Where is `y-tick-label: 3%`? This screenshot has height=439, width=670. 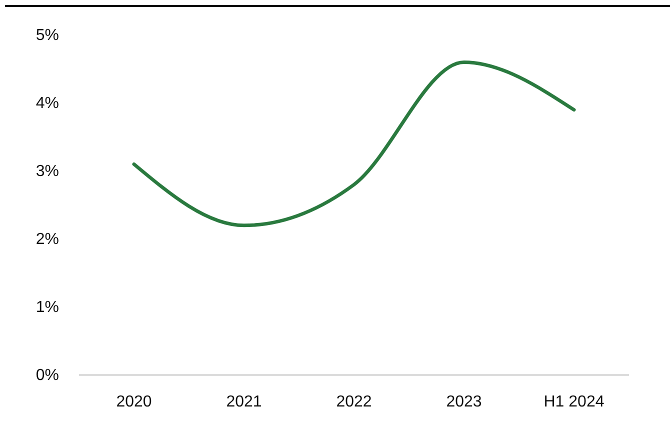 y-tick-label: 3% is located at coordinates (47, 171).